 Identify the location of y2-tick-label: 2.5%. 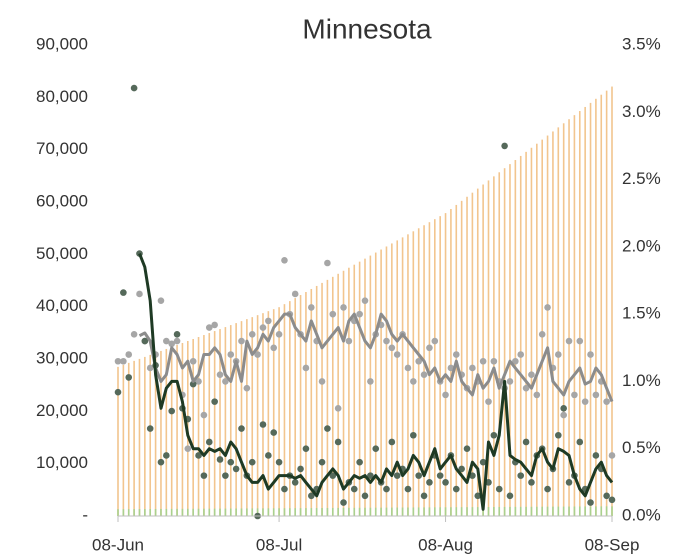
(641, 178).